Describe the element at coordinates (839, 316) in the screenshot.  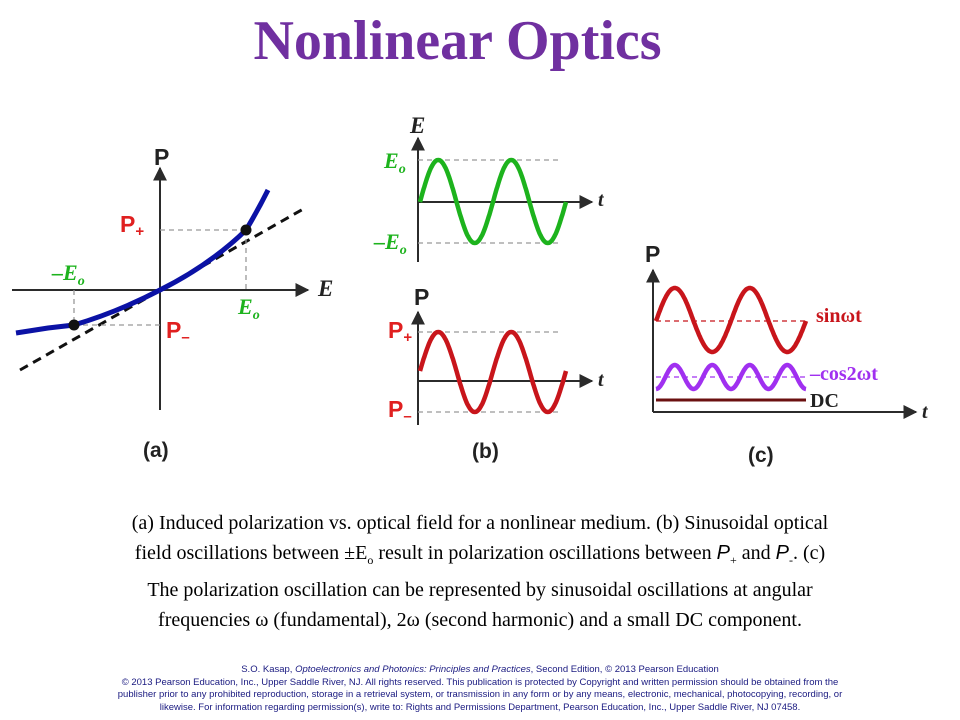
I see `panel-c-sin-label: sinωt` at that location.